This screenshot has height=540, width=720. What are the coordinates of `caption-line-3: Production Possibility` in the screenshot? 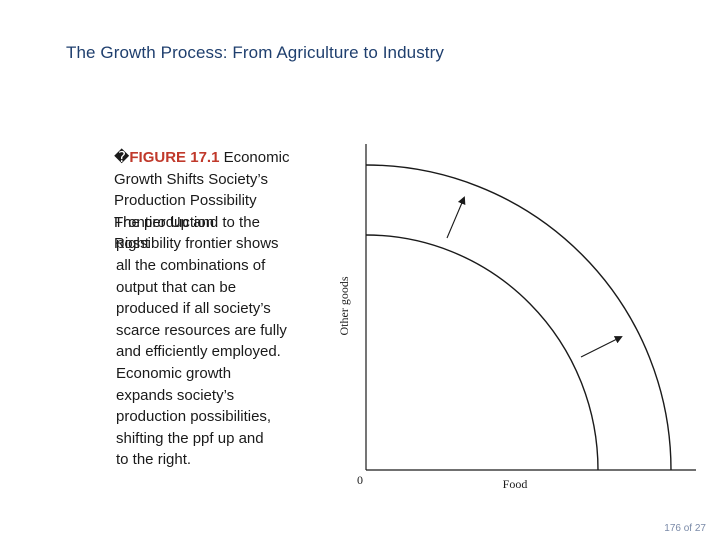 It's located at (185, 201).